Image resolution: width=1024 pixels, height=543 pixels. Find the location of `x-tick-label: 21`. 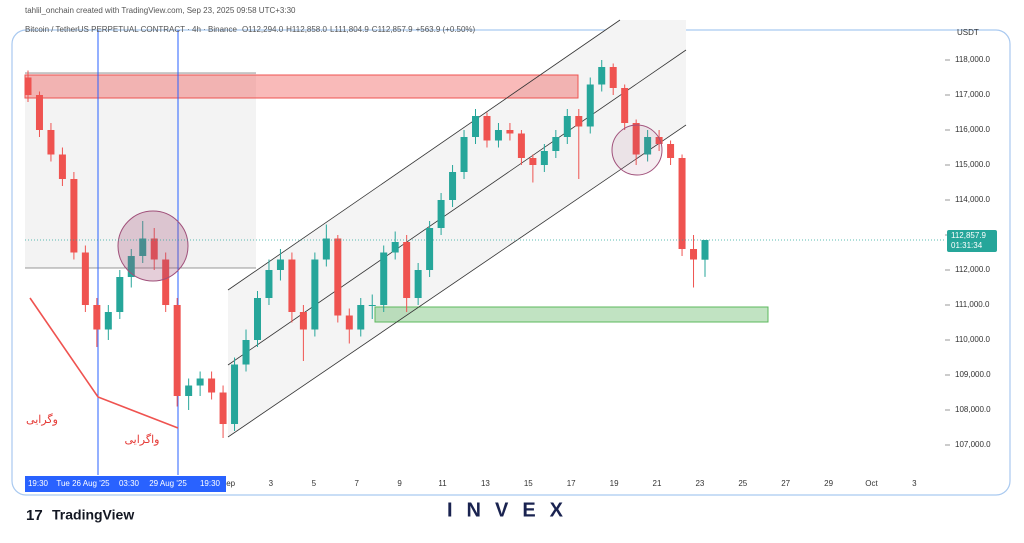

x-tick-label: 21 is located at coordinates (657, 483).